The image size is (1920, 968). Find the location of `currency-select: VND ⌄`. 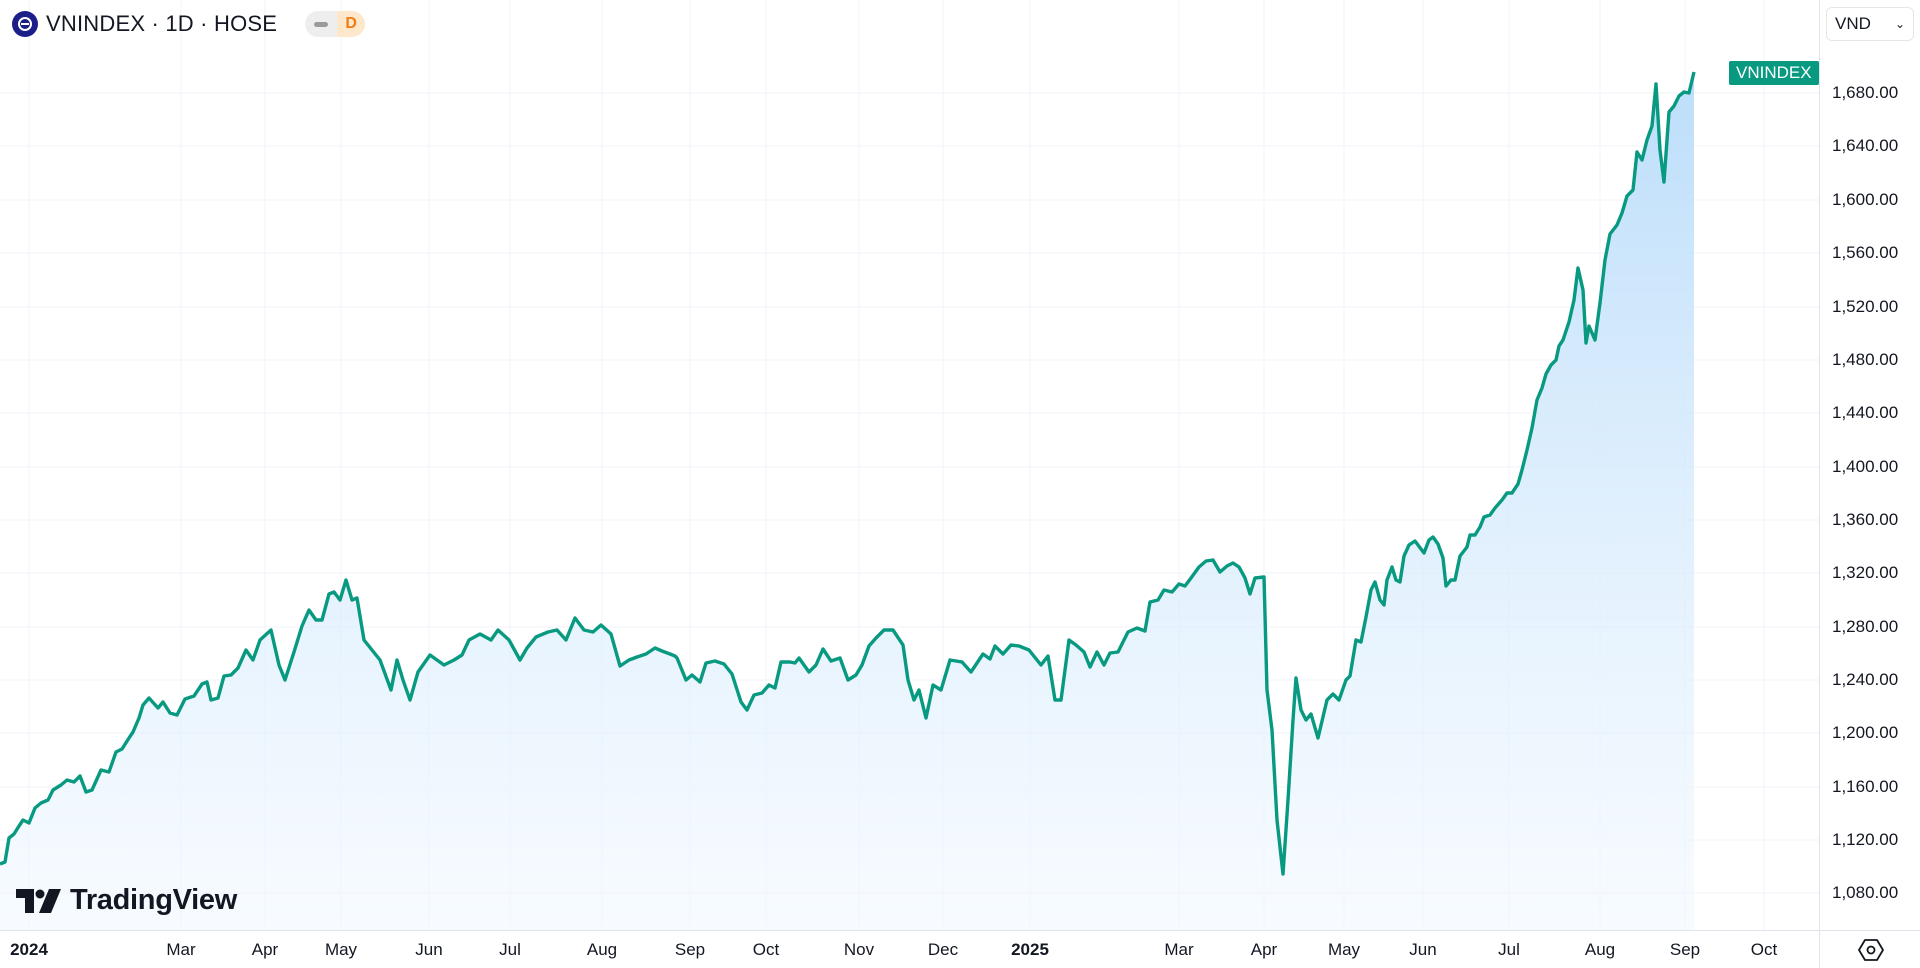

currency-select: VND ⌄ is located at coordinates (1870, 24).